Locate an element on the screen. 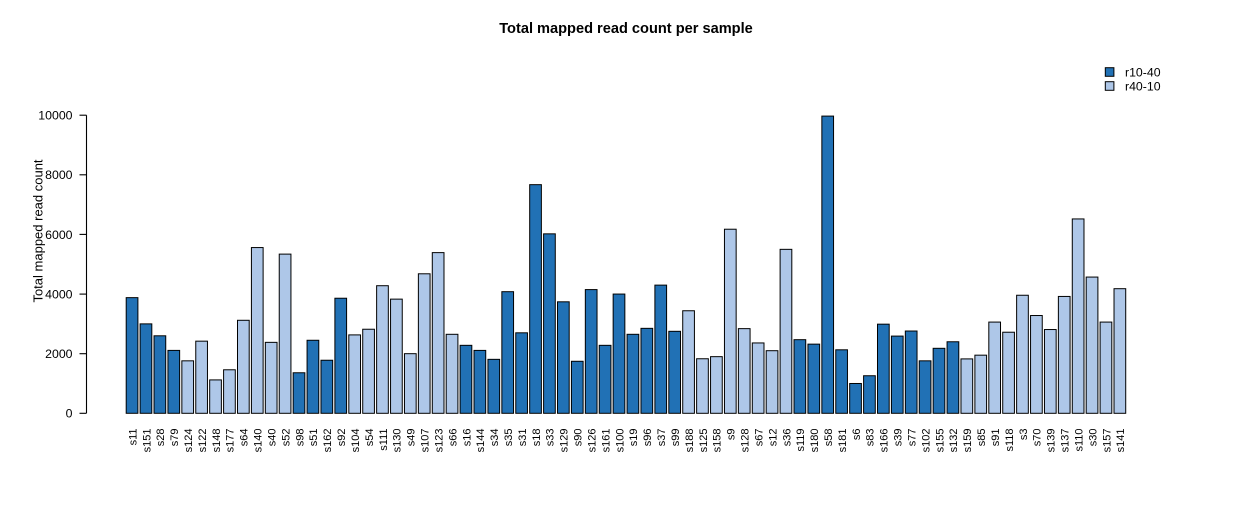 The width and height of the screenshot is (1238, 505). svg-text: s6 is located at coordinates (857, 435).